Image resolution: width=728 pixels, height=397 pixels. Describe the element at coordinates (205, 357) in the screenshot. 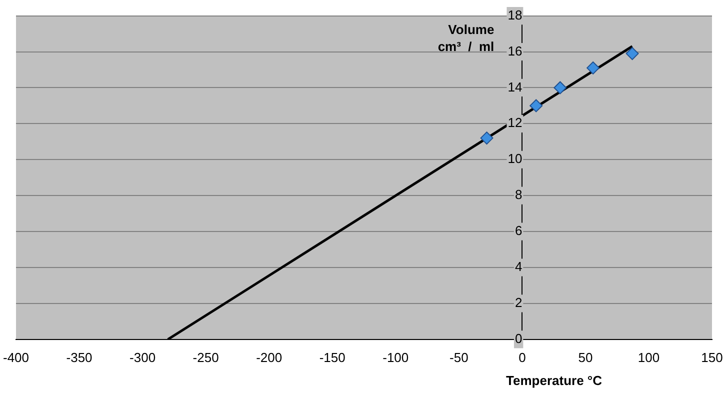

I see `x-tick-label: -250` at that location.